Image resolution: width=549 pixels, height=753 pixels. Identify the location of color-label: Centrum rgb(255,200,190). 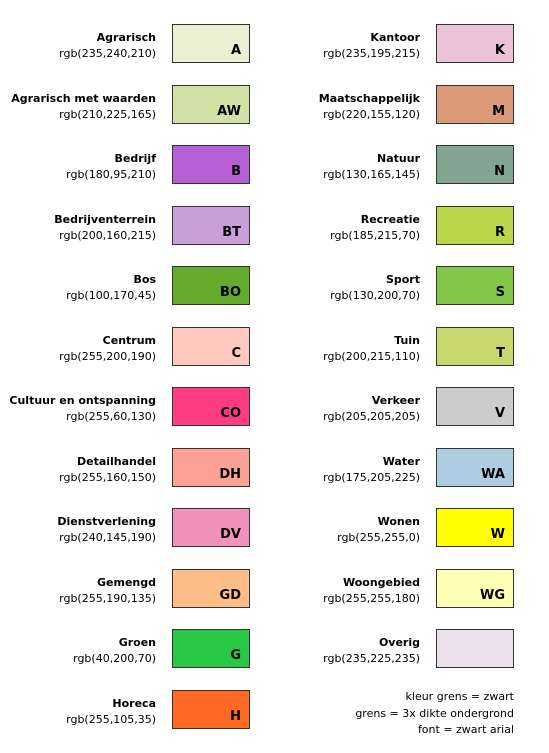
(107, 349).